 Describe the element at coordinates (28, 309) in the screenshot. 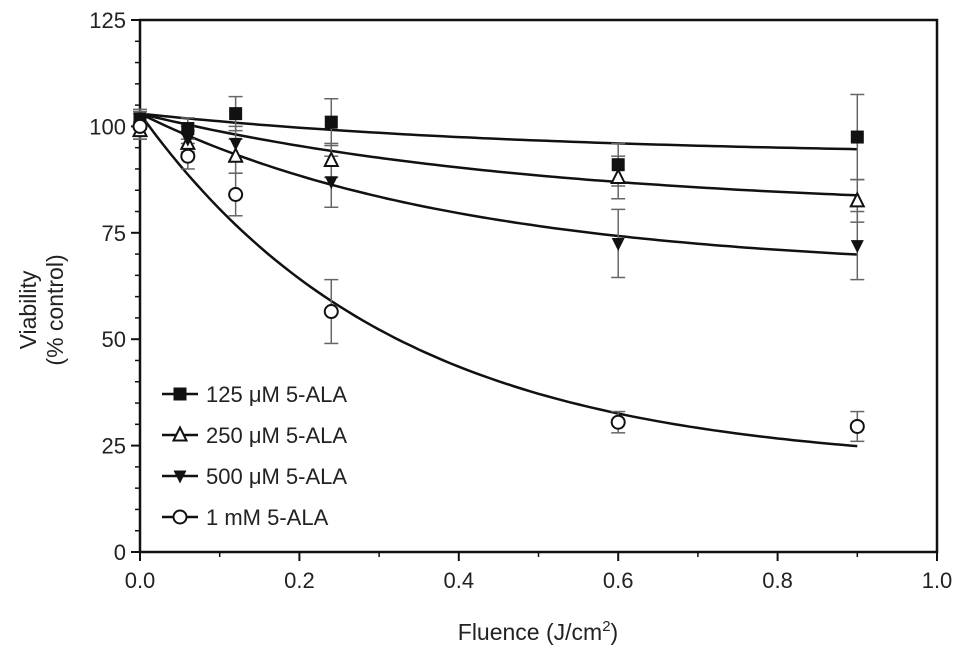

I see `y-axis-label-line1: Viability` at that location.